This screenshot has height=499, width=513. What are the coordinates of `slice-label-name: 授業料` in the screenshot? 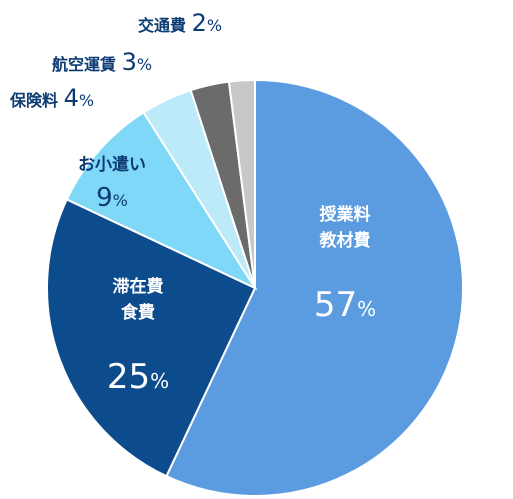 It's located at (345, 214).